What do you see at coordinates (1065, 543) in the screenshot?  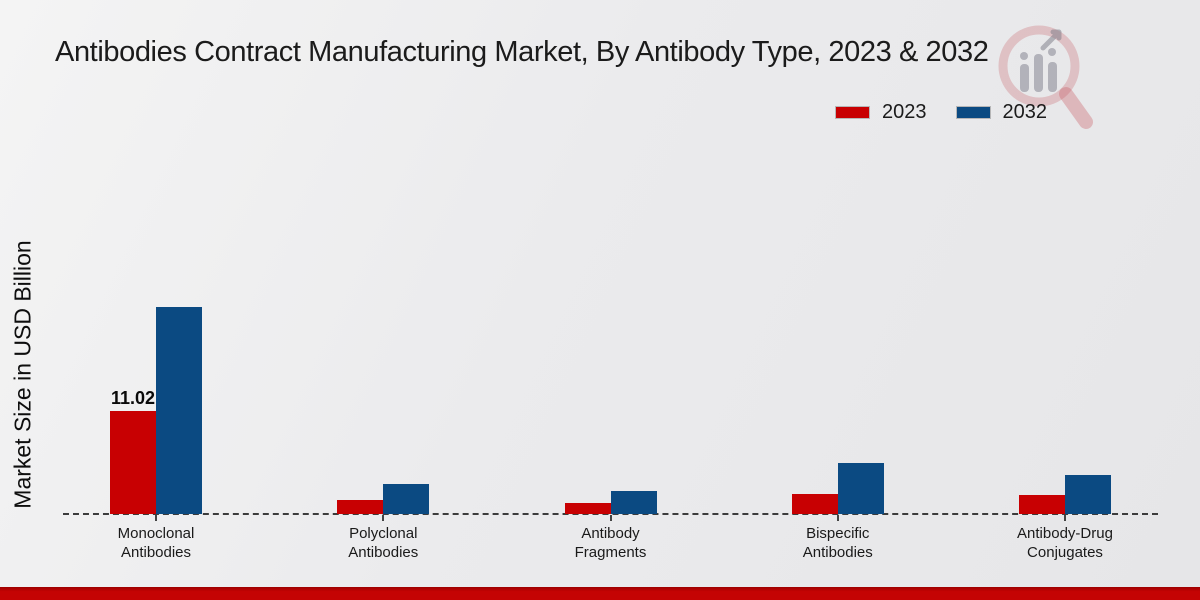 I see `x-axis-label-antibody-drug-conjugates: Antibody-Drug Conjugates` at bounding box center [1065, 543].